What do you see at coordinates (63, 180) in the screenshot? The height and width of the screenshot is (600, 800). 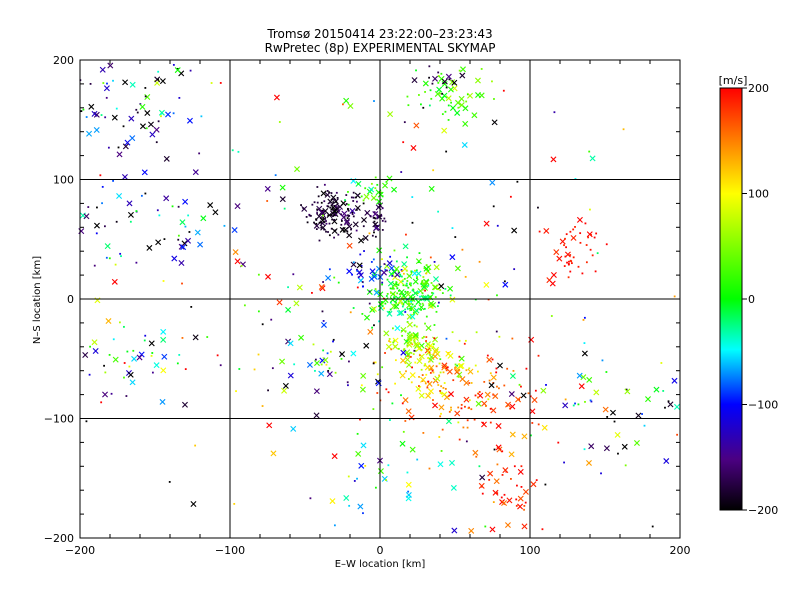 I see `y-tick-label: 100` at bounding box center [63, 180].